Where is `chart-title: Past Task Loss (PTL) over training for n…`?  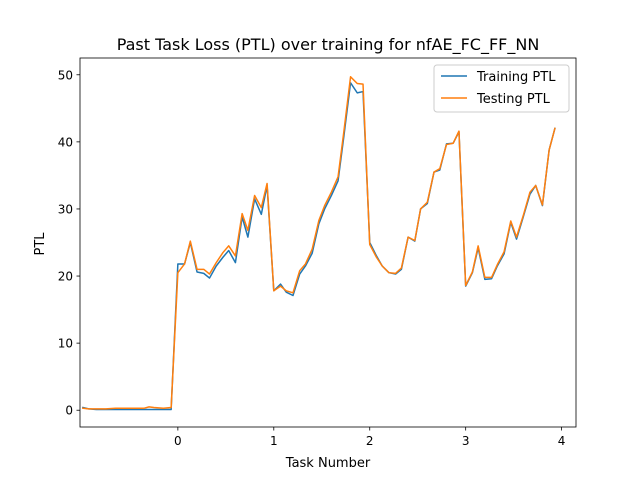
chart-title: Past Task Loss (PTL) over training for n… is located at coordinates (328, 45).